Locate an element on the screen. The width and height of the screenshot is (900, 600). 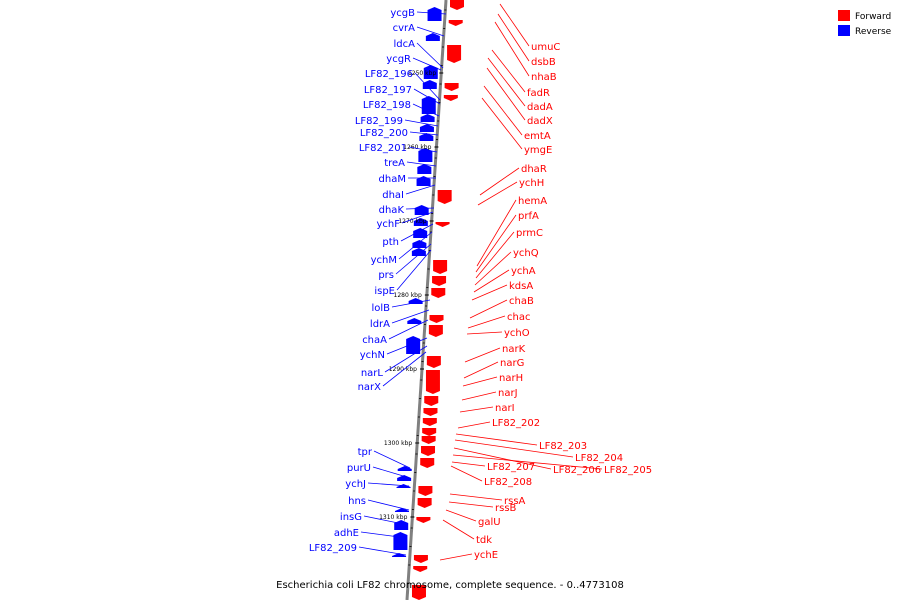
gene-label-emtA: emtA is located at coordinates (537, 136).